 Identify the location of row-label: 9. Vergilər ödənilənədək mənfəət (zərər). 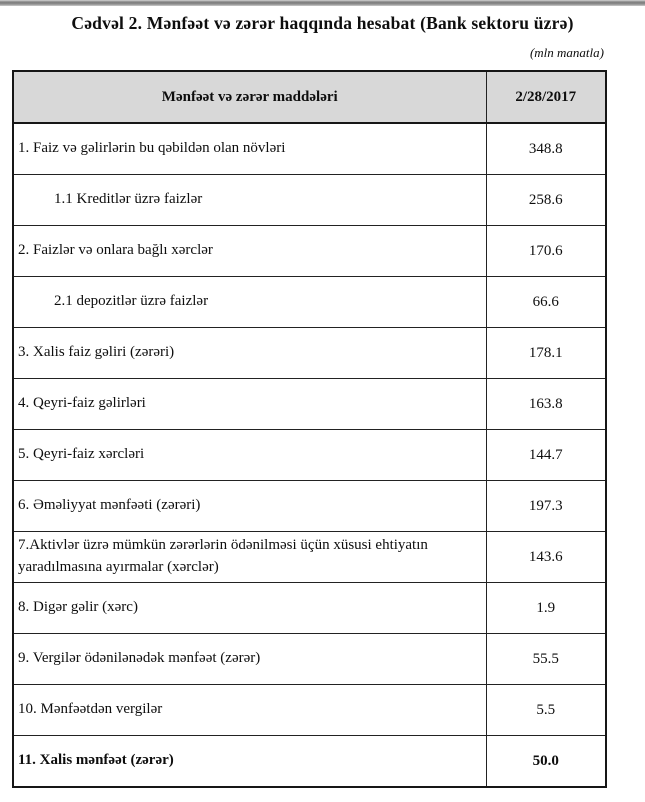
(249, 659).